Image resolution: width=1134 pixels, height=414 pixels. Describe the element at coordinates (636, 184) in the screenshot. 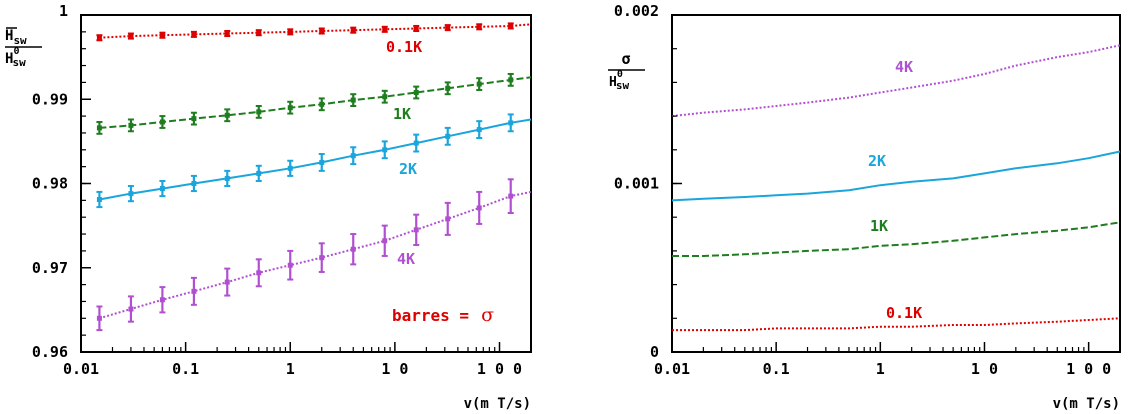

I see `y-tick-label: 0.001` at that location.